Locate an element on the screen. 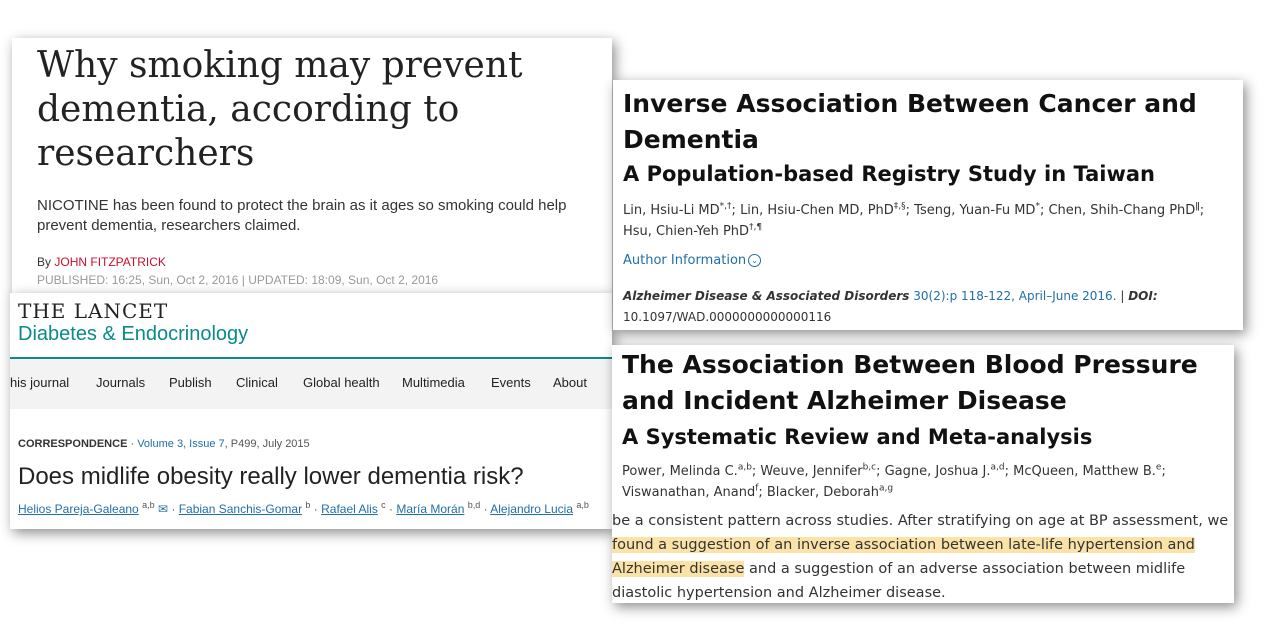 The width and height of the screenshot is (1273, 636). author-affiliation: b,d is located at coordinates (474, 505).